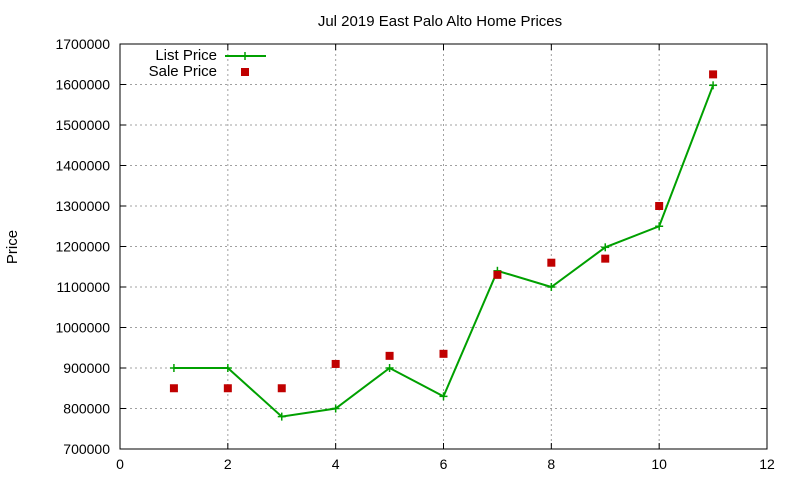 This screenshot has height=480, width=800. I want to click on legend-entry: List Price, so click(210, 55).